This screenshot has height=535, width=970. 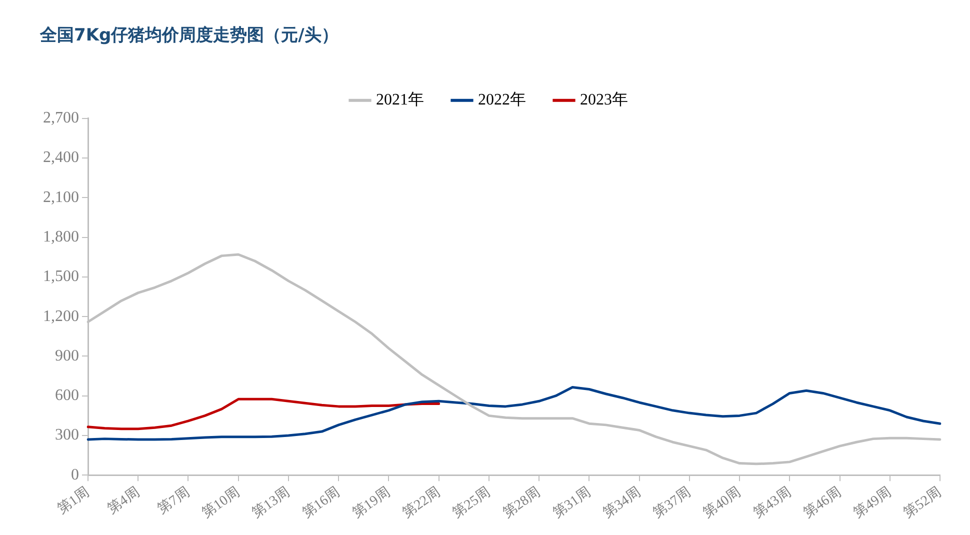 I want to click on x-tick-label: 第16周, so click(x=321, y=503).